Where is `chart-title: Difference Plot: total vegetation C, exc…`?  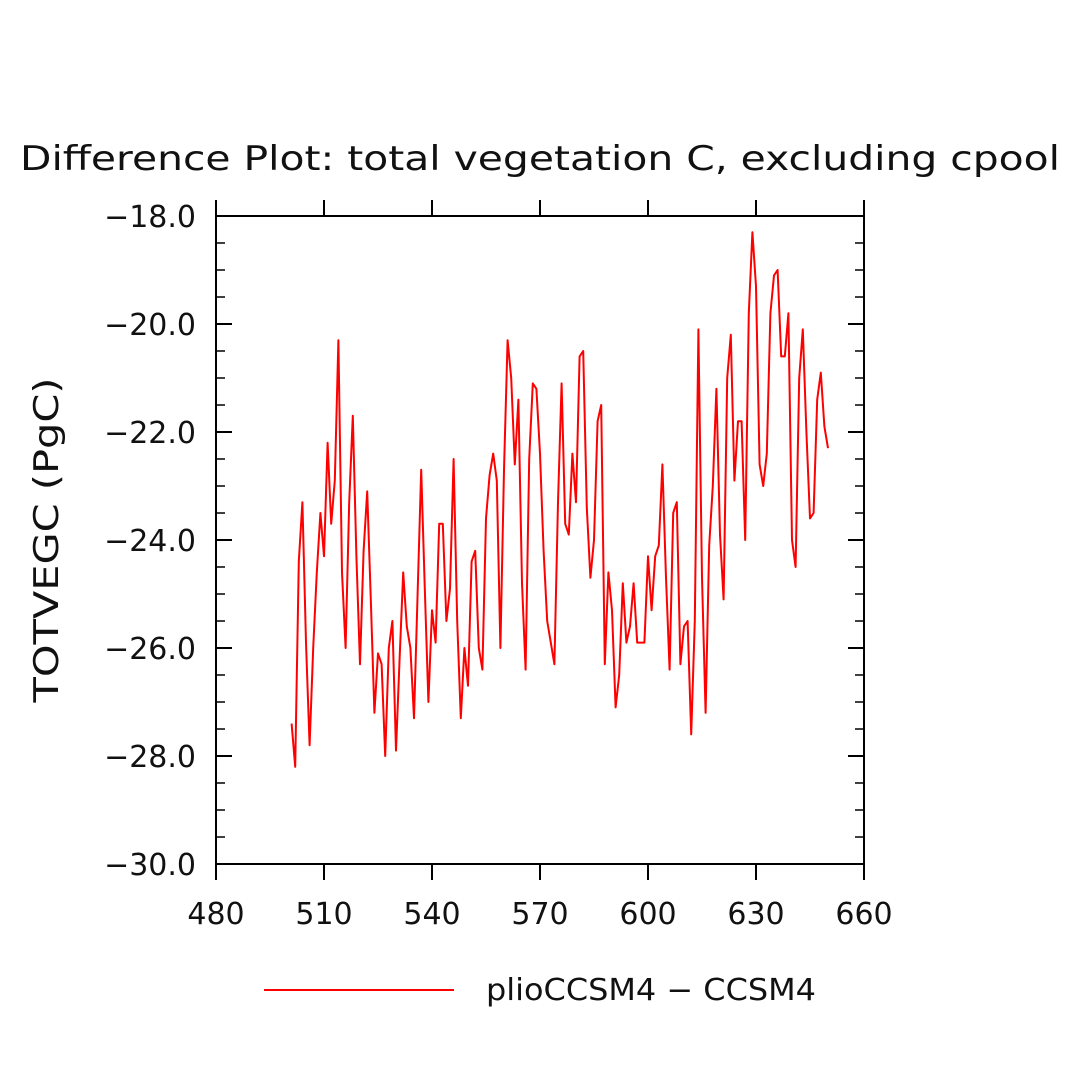 chart-title: Difference Plot: total vegetation C, exc… is located at coordinates (540, 159).